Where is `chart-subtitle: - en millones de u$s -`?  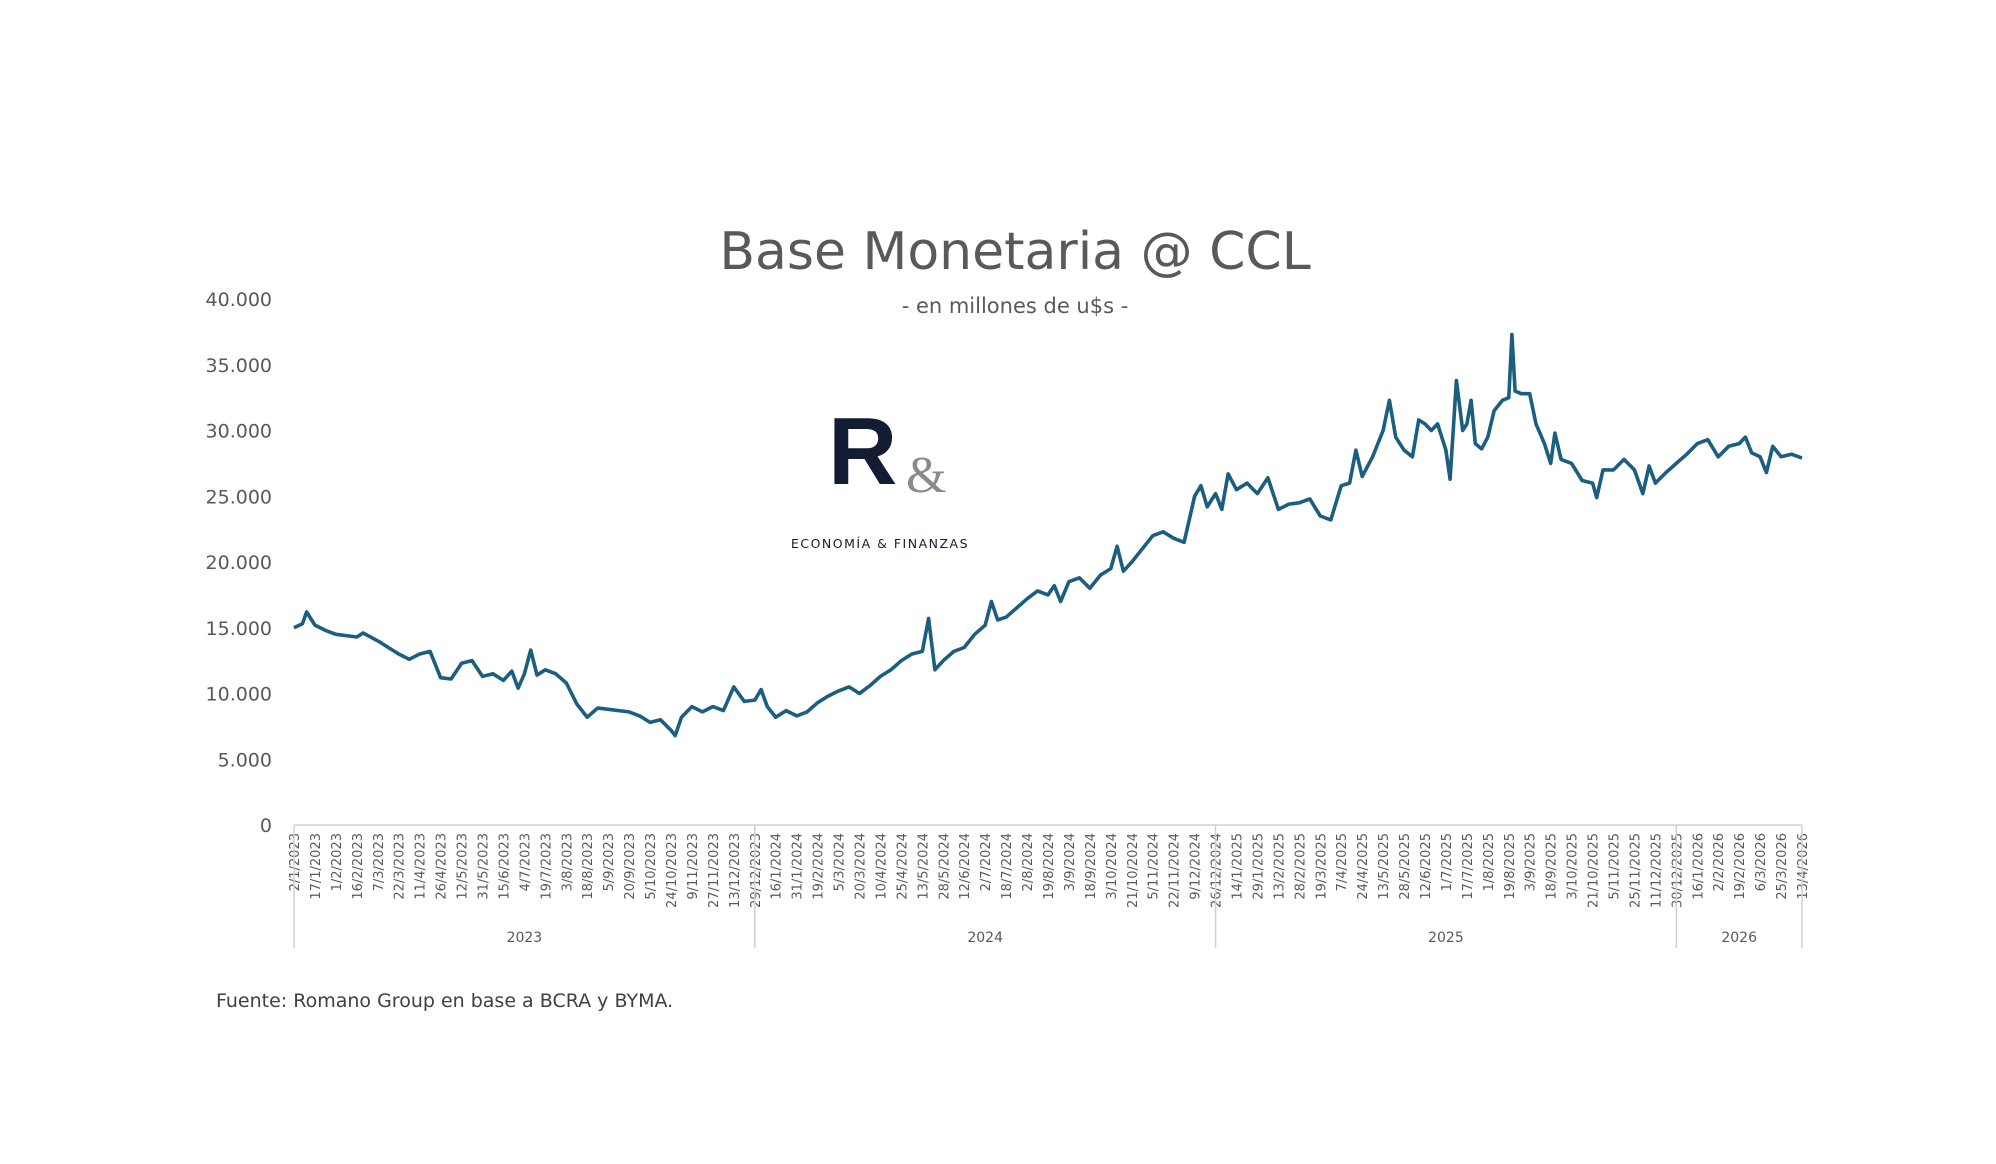
chart-subtitle: - en millones de u$s - is located at coordinates (1015, 306).